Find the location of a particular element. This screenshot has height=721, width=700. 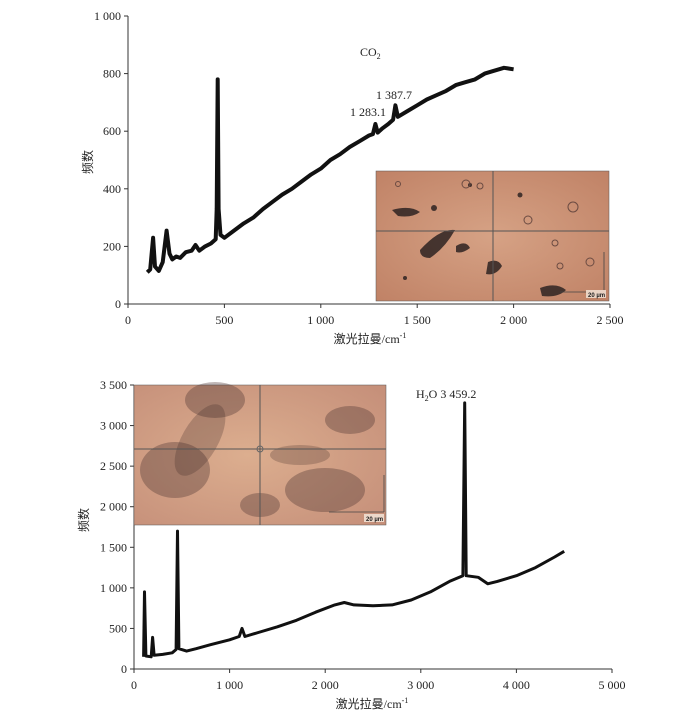

chart2-x-tick-label: 5 000 is located at coordinates (612, 685).